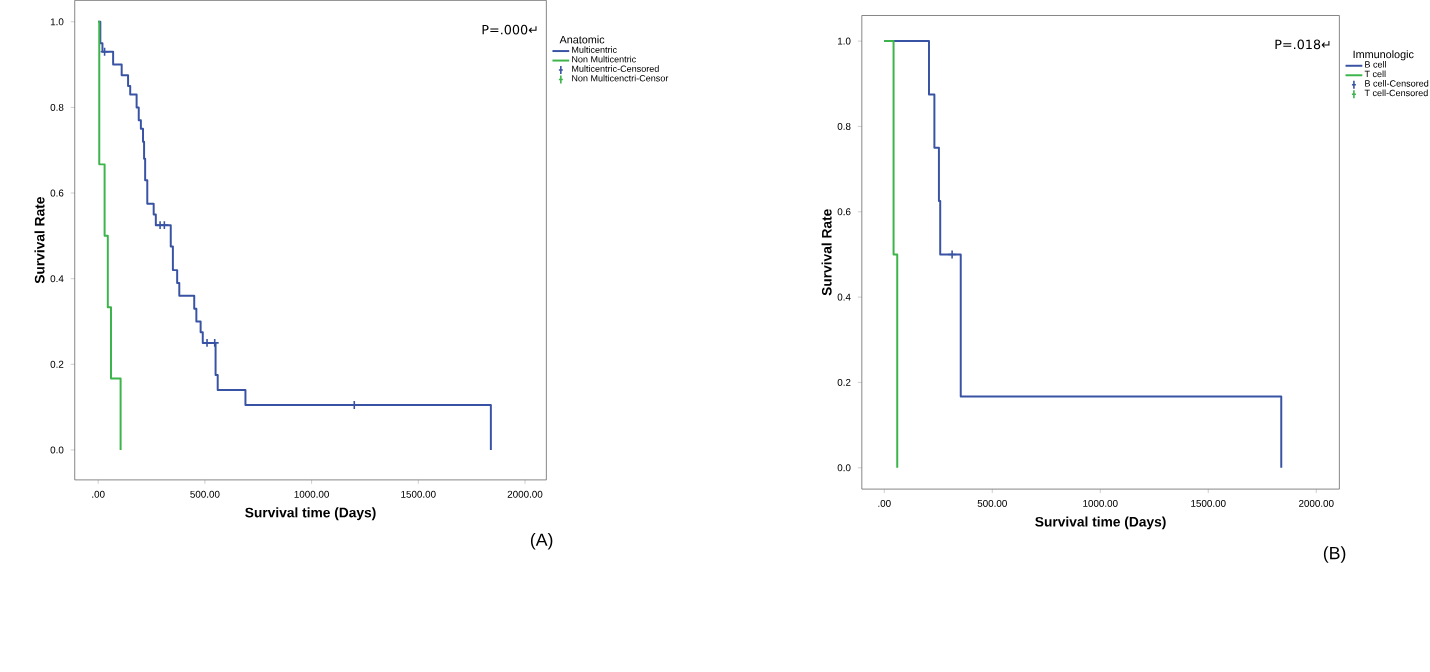  I want to click on text: (A), so click(541, 541).